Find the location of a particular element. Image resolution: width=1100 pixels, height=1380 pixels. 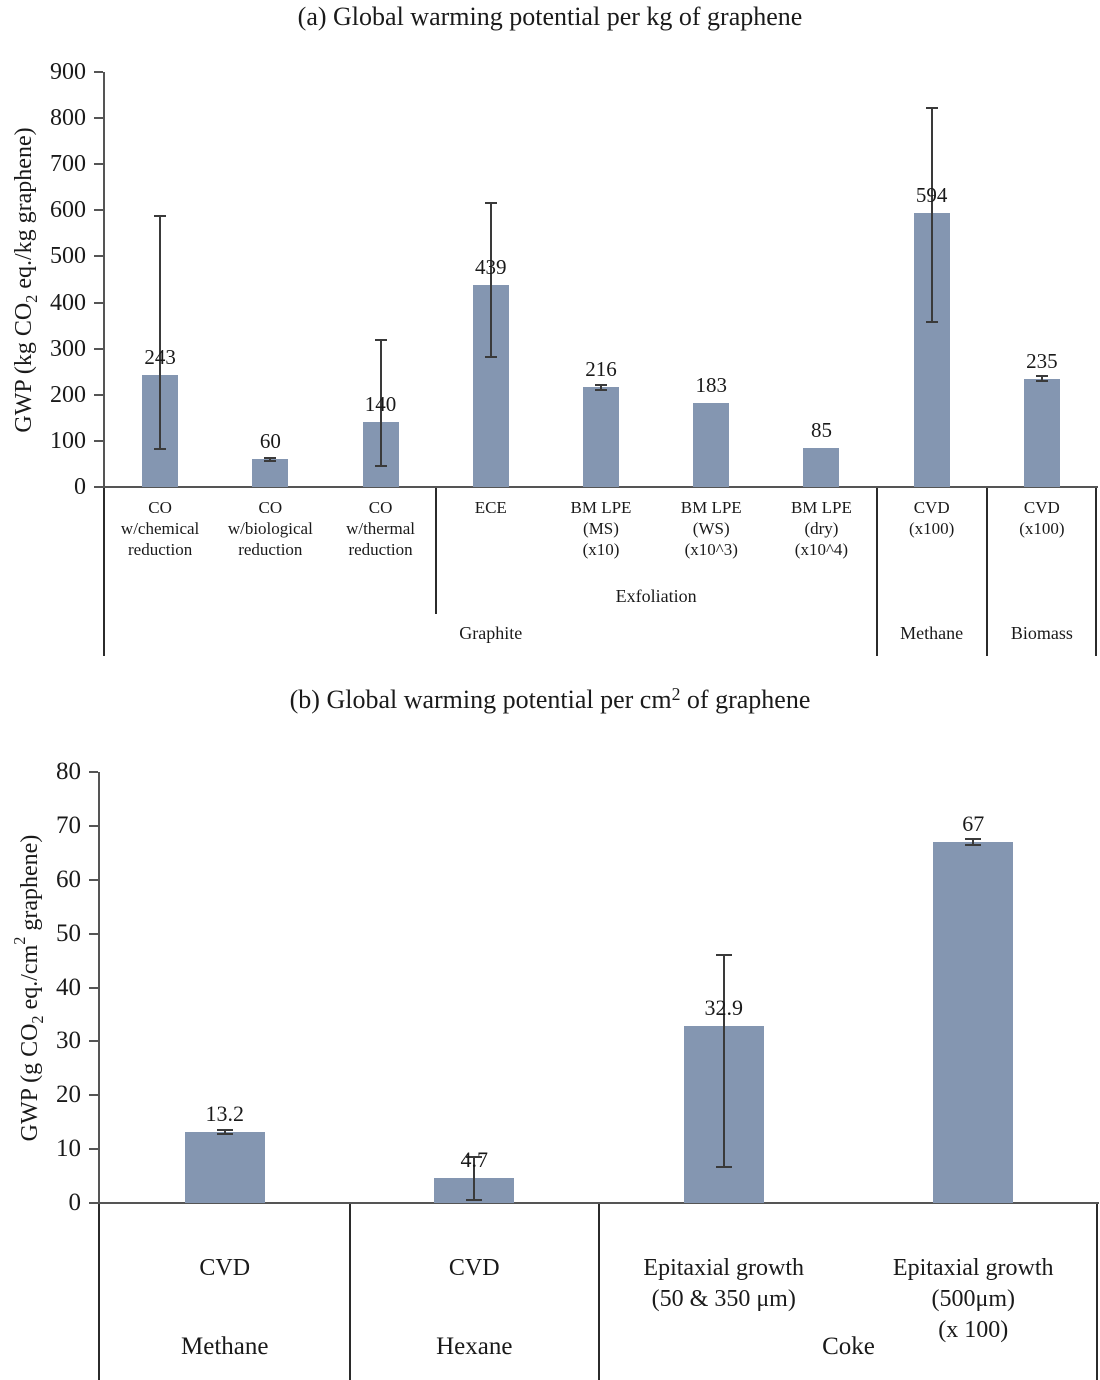

group-label: Biomass is located at coordinates (1041, 633).